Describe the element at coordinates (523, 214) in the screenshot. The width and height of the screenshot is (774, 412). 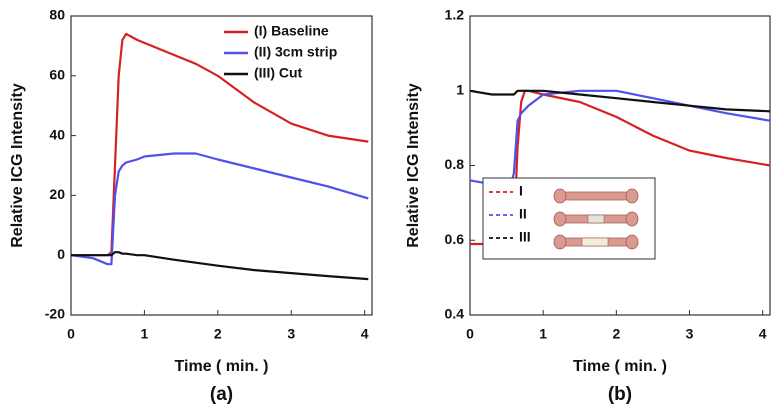
I see `legend-label: II` at that location.